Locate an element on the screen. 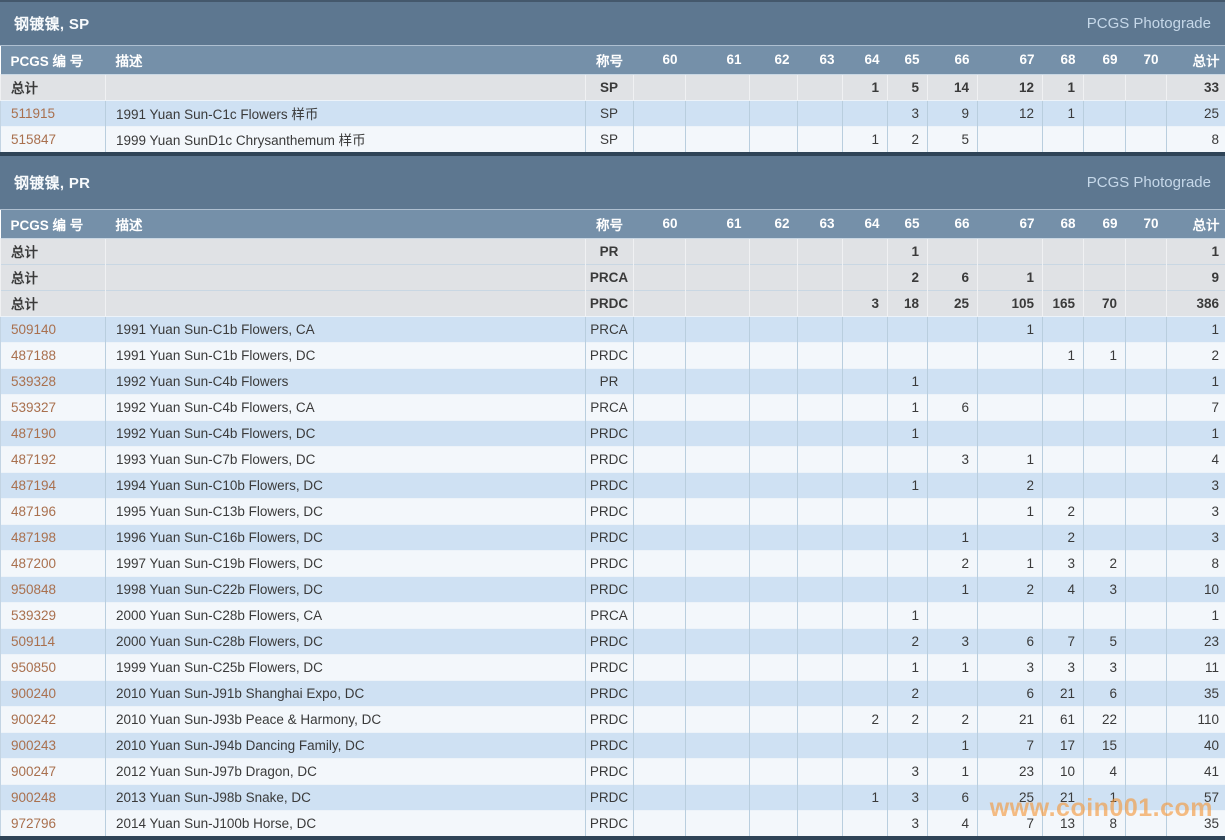 The image size is (1225, 840). pcgs-number-link: 950850 is located at coordinates (34, 667).